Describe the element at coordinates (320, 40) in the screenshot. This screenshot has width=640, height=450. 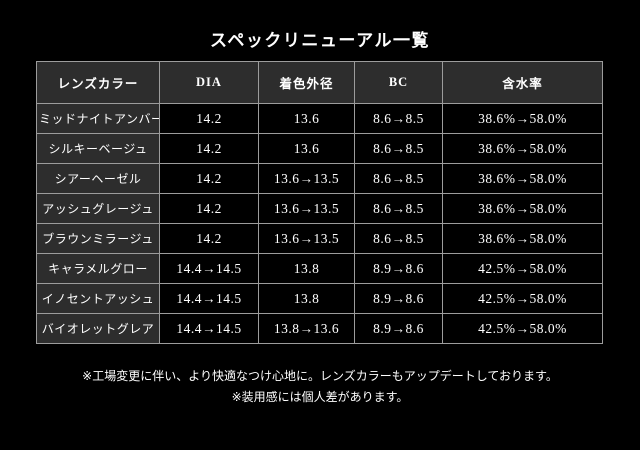
I see `page-title: スペックリニューアル一覧` at that location.